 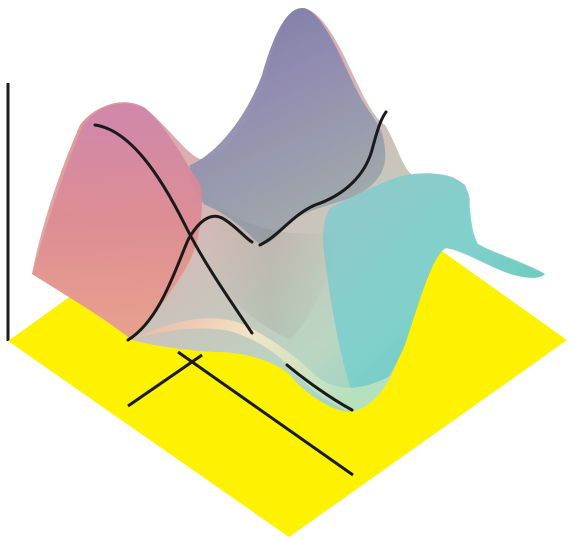 I want to click on surface-left-peak, so click(x=117, y=221).